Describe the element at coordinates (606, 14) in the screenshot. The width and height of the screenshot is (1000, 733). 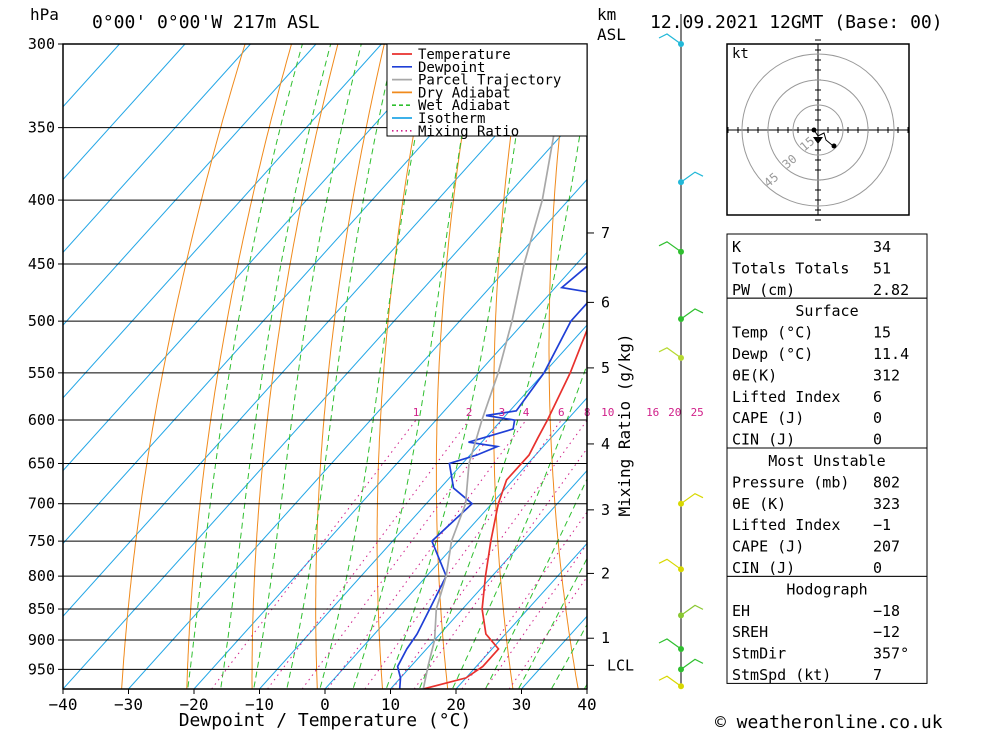
I see `km-label: km` at that location.